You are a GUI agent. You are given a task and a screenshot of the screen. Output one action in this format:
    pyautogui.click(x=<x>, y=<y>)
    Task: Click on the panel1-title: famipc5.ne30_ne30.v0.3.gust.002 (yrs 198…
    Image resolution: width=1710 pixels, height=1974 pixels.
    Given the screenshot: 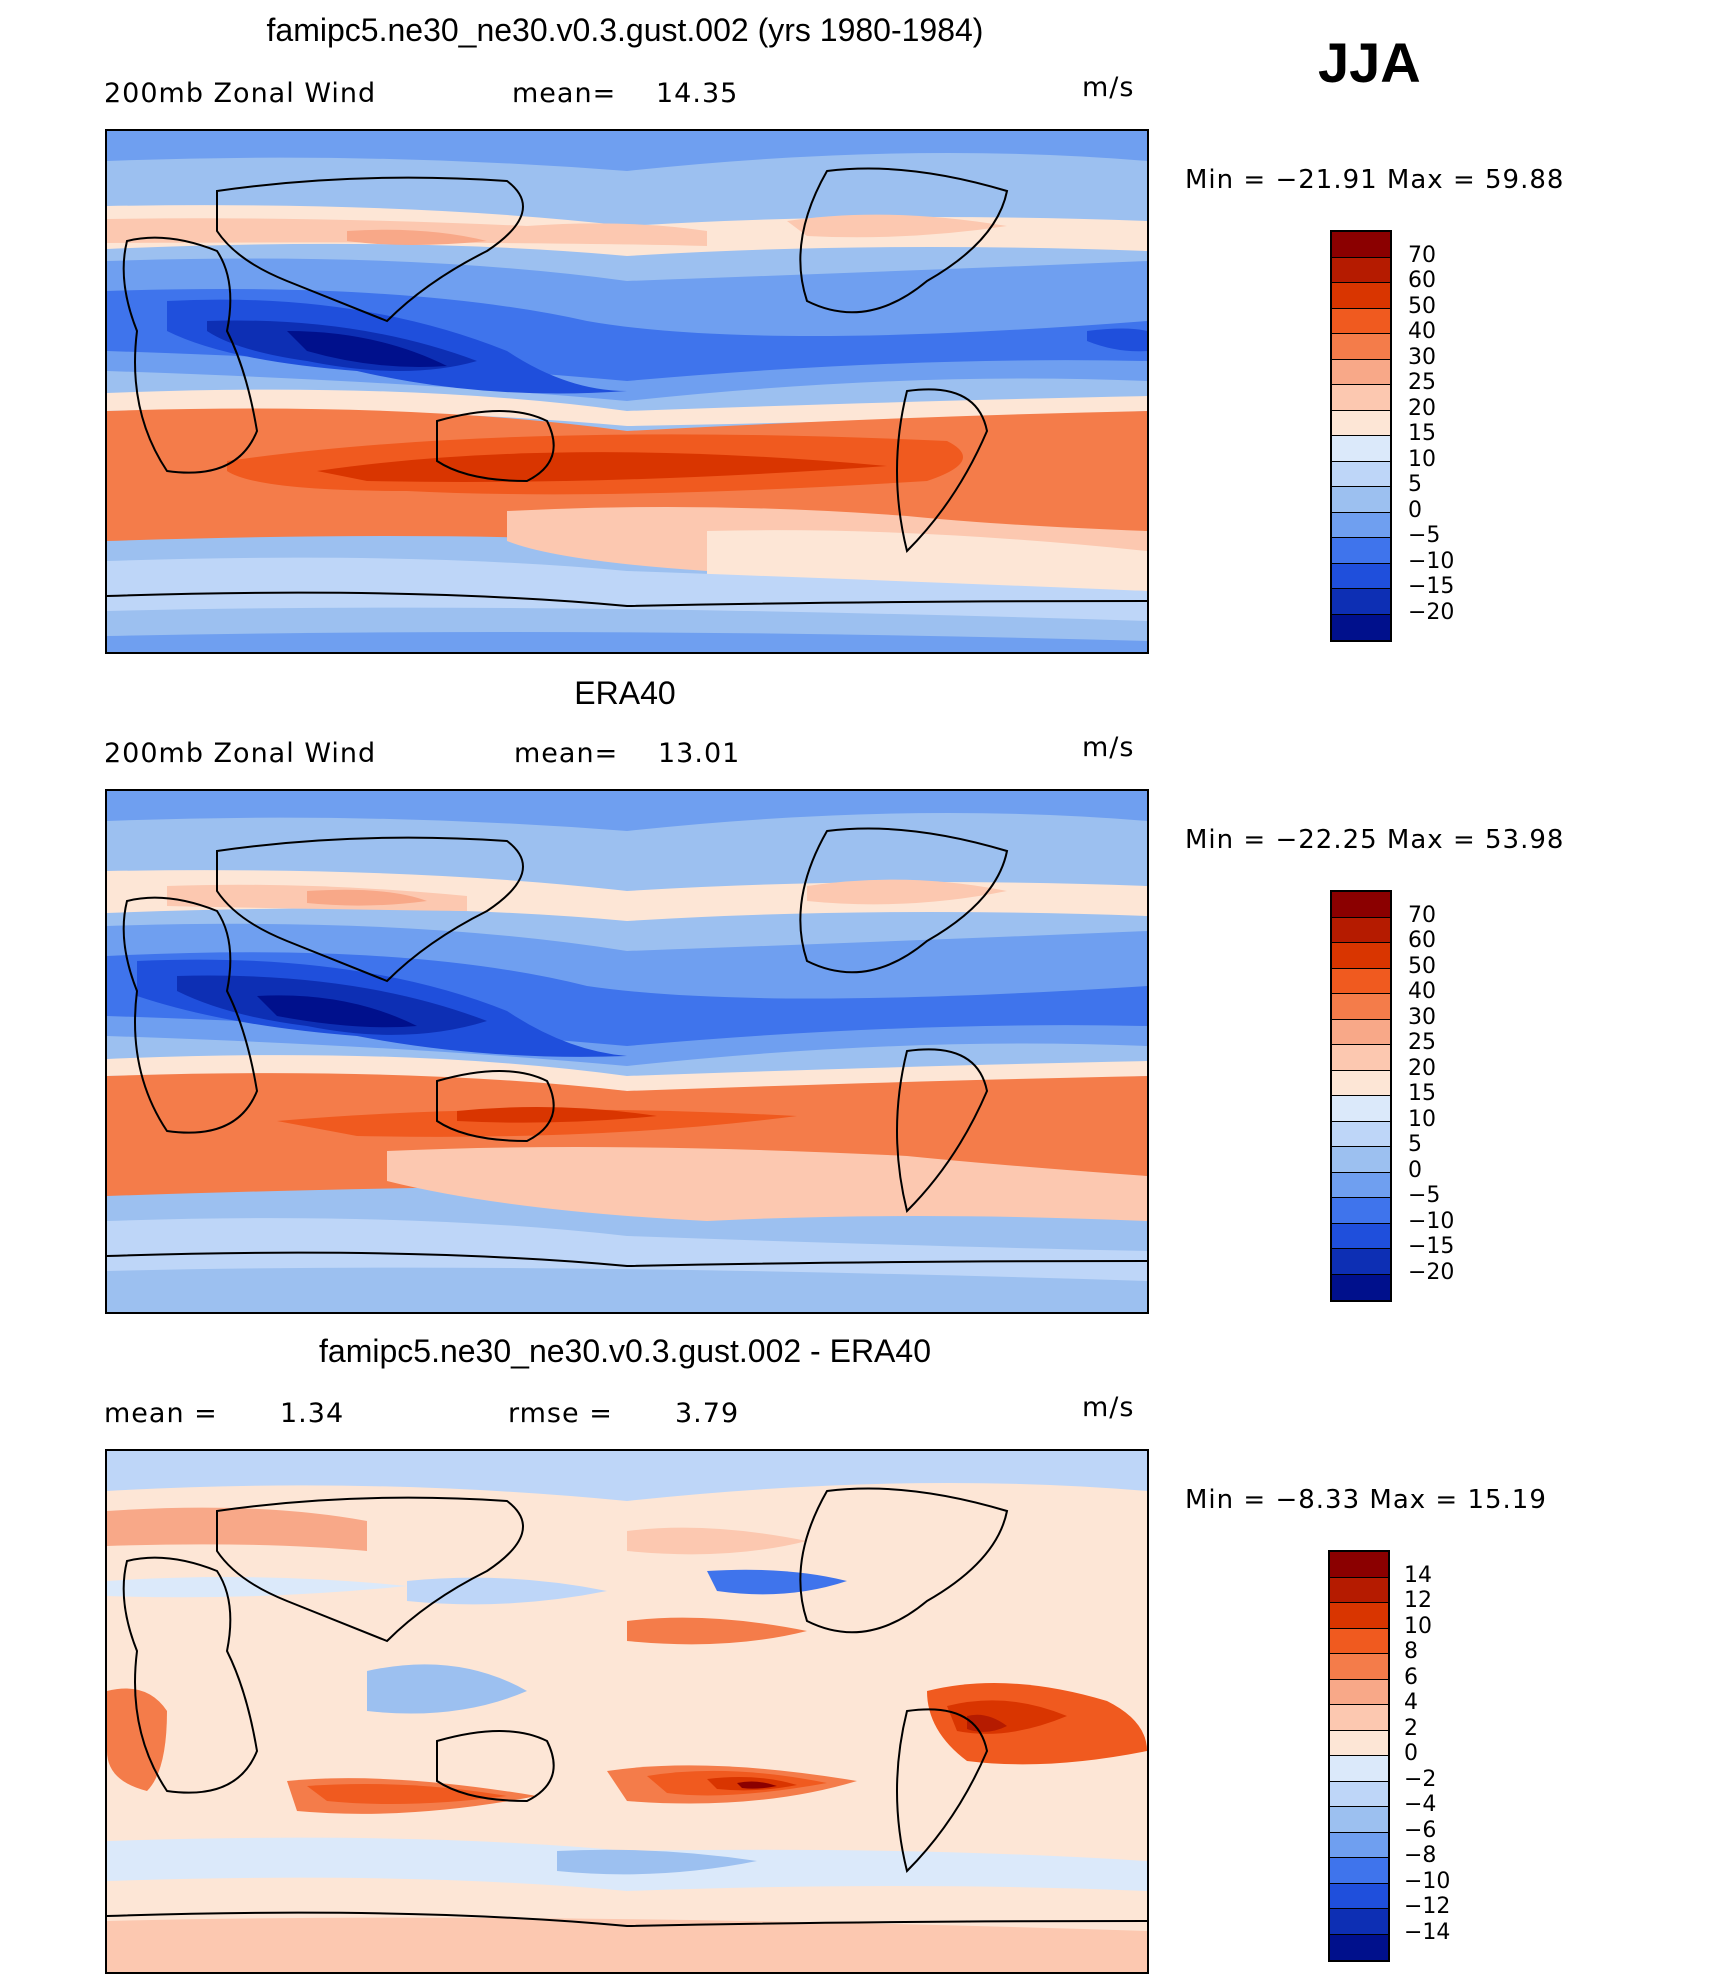 What is the action you would take?
    pyautogui.click(x=625, y=30)
    